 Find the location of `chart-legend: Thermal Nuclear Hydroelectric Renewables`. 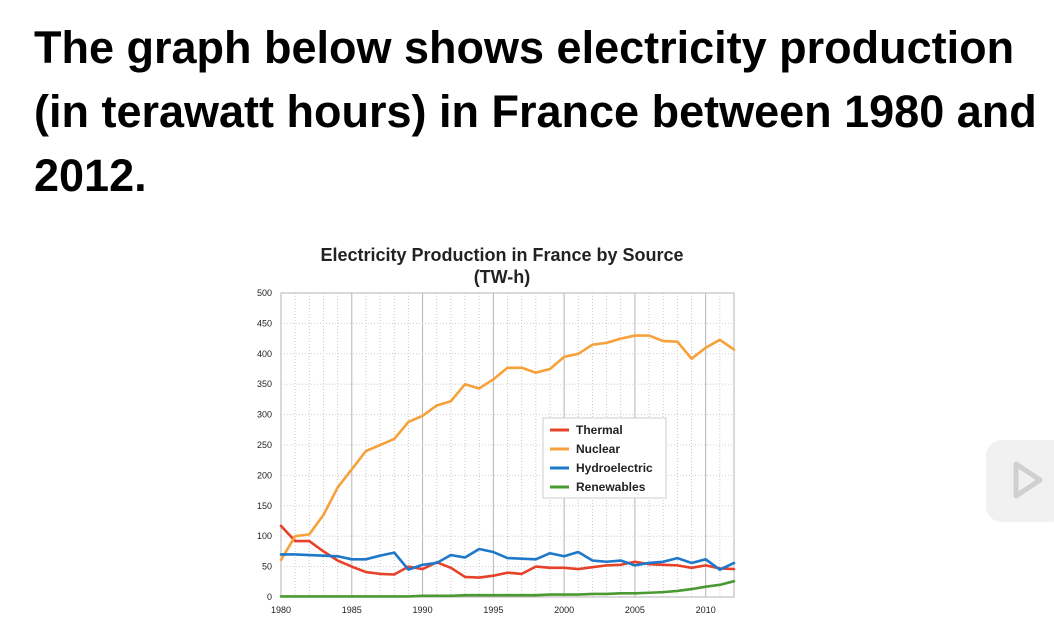

chart-legend: Thermal Nuclear Hydroelectric Renewables is located at coordinates (604, 458).